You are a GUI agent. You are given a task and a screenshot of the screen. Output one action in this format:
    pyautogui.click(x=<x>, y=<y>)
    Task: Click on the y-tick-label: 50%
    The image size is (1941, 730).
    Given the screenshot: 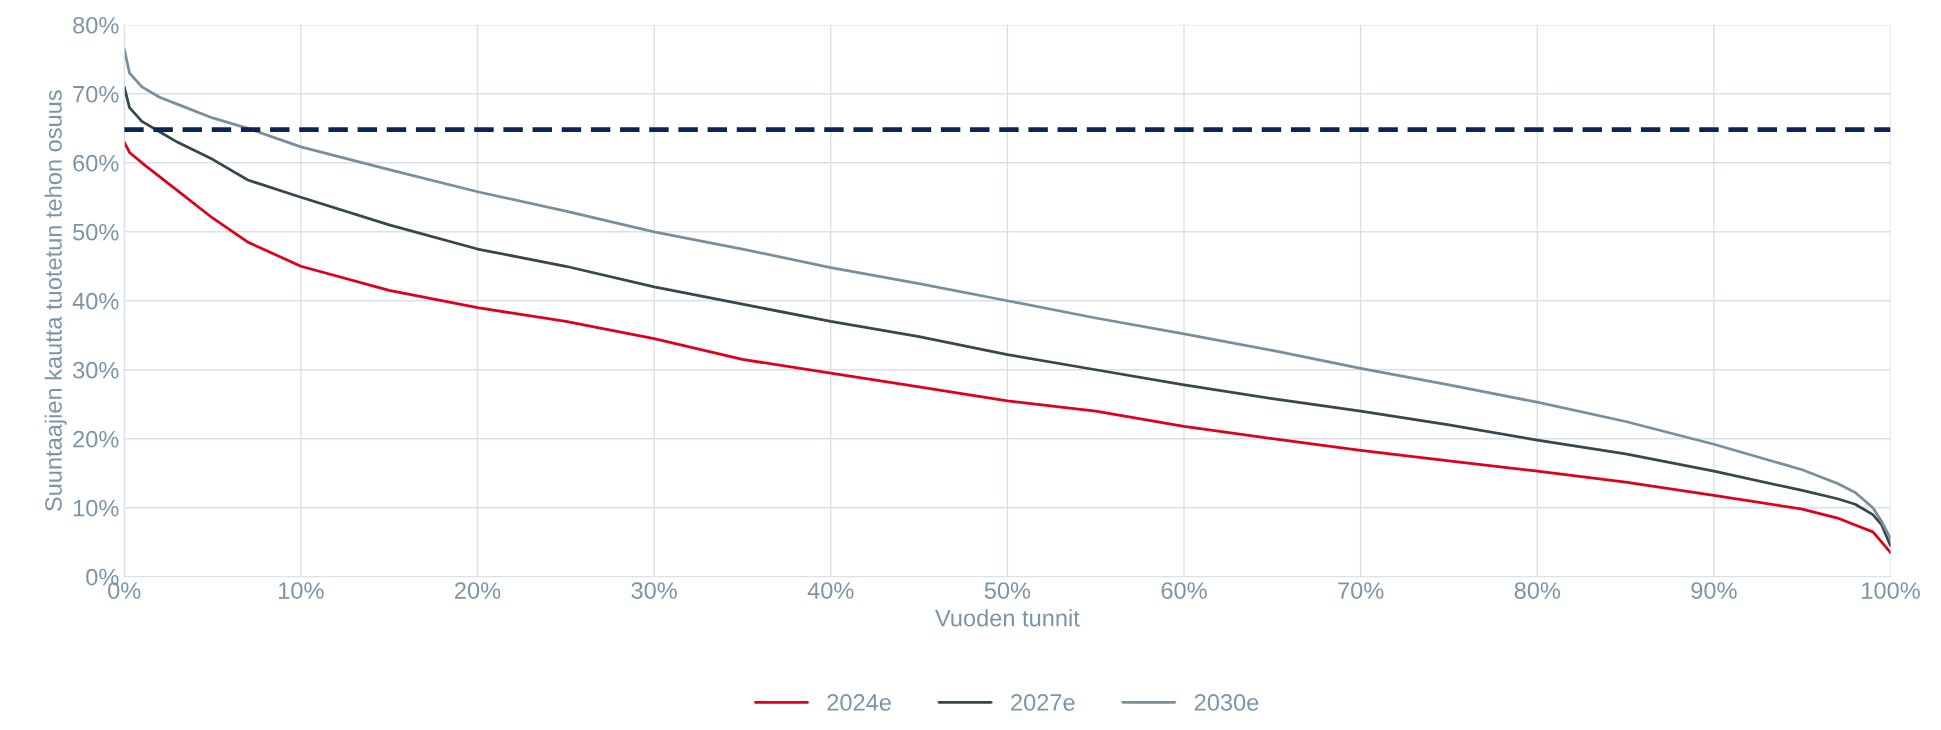 What is the action you would take?
    pyautogui.click(x=96, y=232)
    